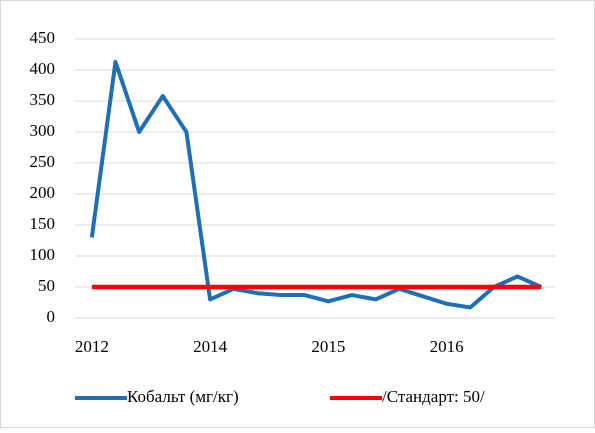 Image resolution: width=595 pixels, height=433 pixels. What do you see at coordinates (92, 346) in the screenshot?
I see `x-tick-label: 2012` at bounding box center [92, 346].